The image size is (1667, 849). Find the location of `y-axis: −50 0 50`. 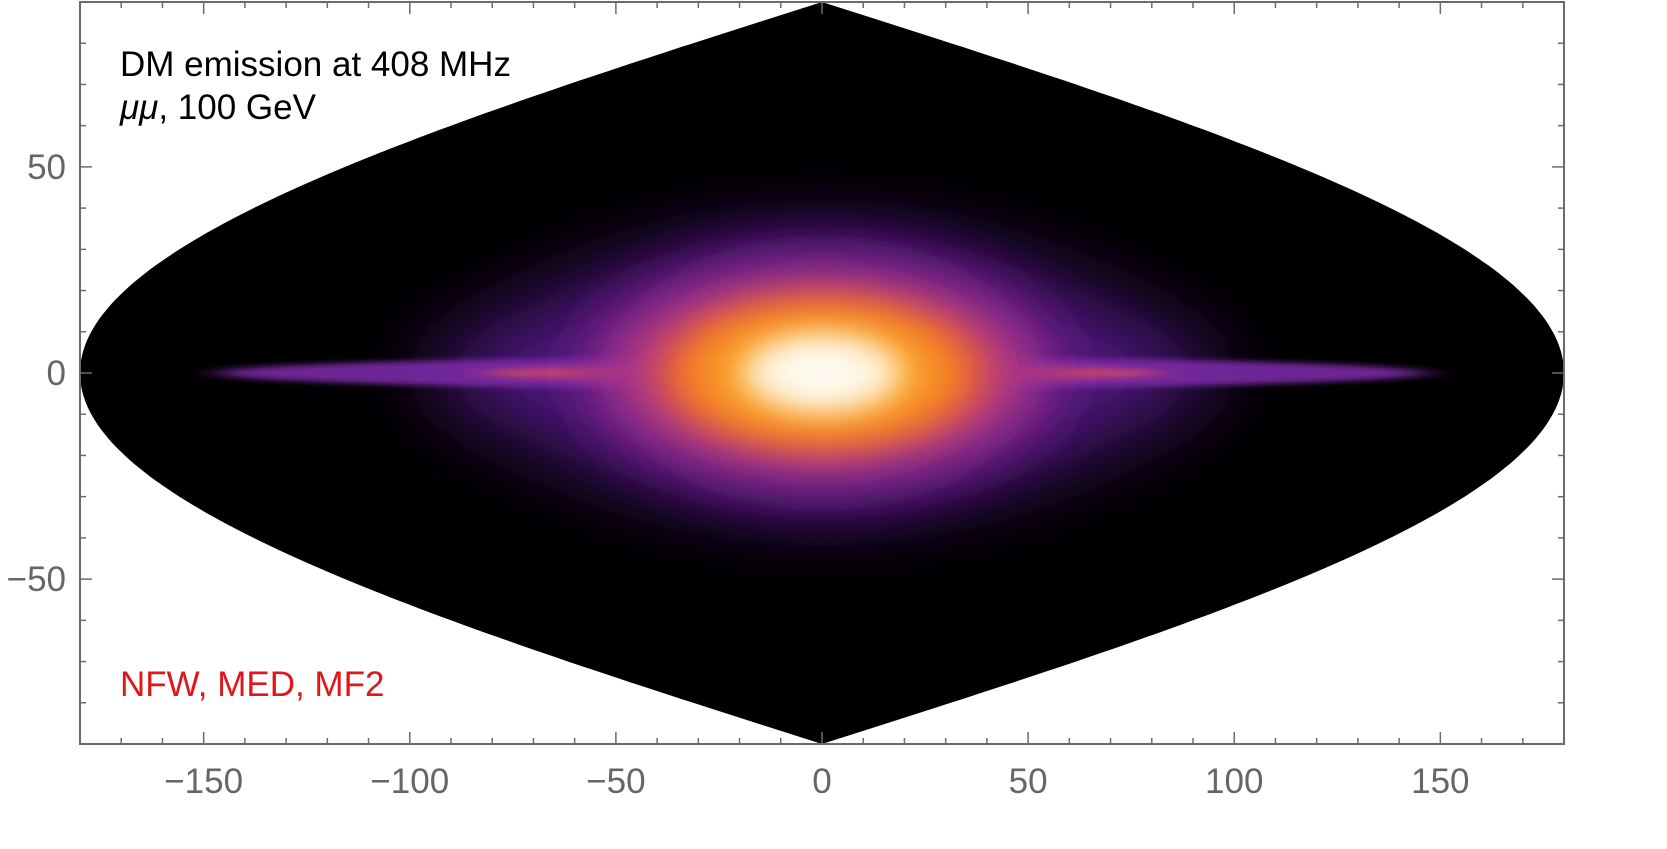

y-axis: −50 0 50 is located at coordinates (36, 373).